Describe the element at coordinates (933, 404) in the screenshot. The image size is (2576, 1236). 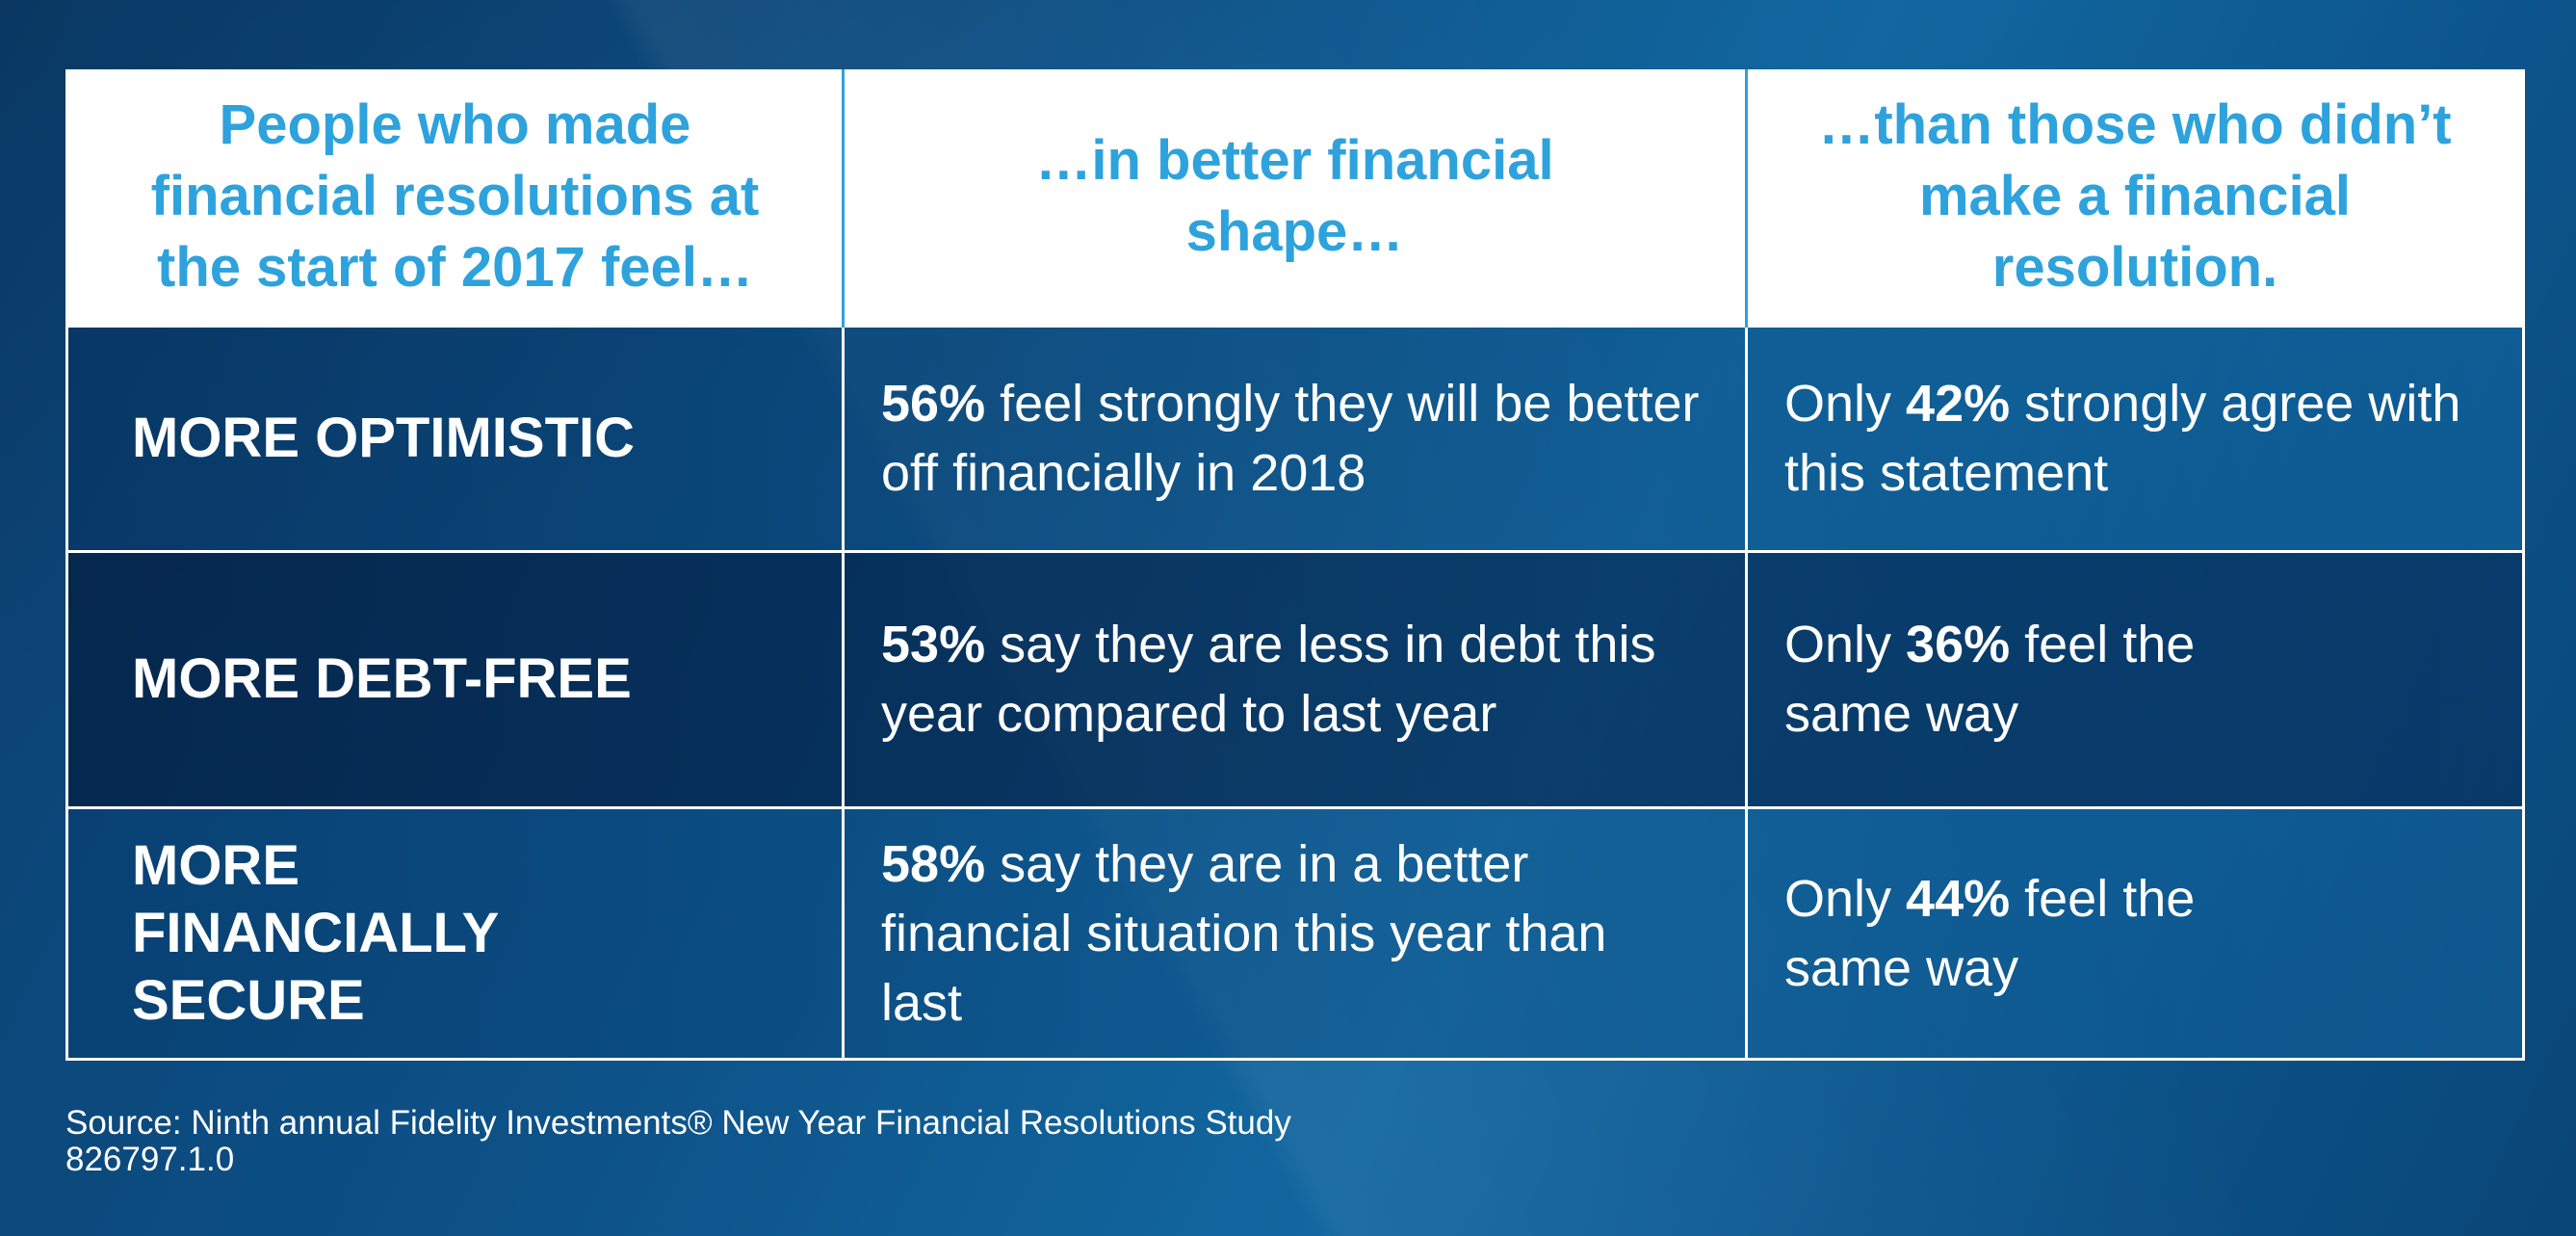
I see `better-pct: 56%` at that location.